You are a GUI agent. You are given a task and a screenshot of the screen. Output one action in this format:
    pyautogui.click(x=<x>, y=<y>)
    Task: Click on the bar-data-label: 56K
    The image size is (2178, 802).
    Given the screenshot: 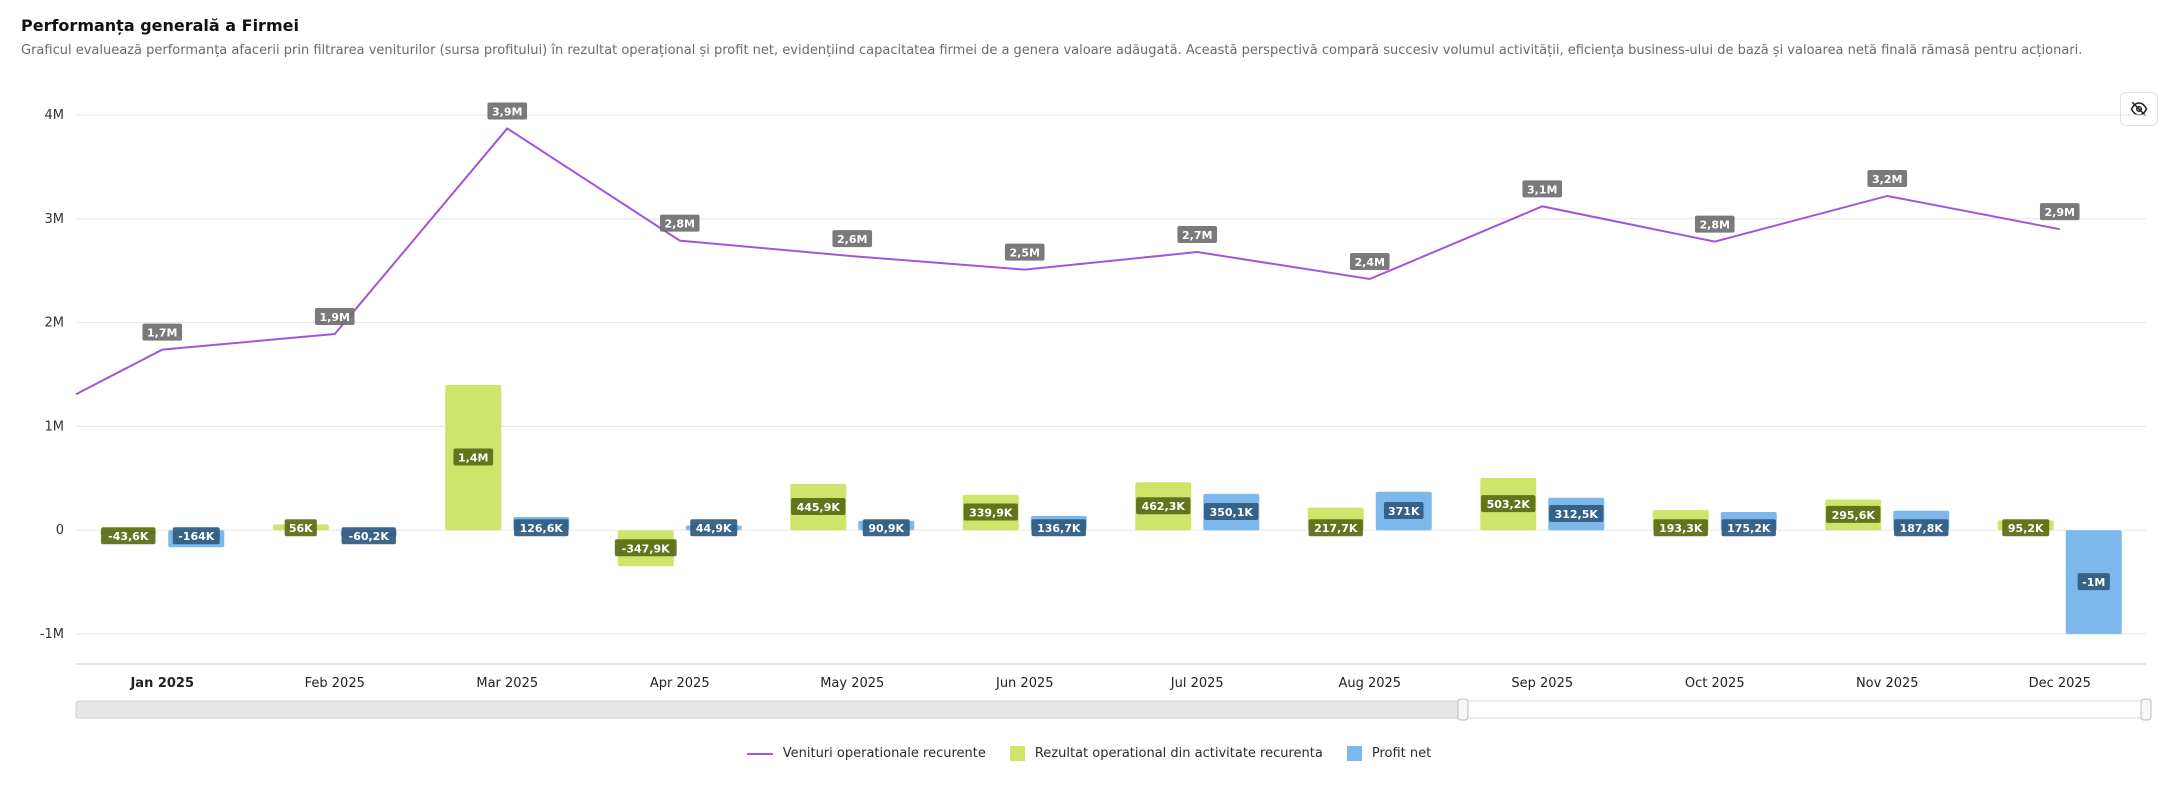 What is the action you would take?
    pyautogui.click(x=301, y=528)
    